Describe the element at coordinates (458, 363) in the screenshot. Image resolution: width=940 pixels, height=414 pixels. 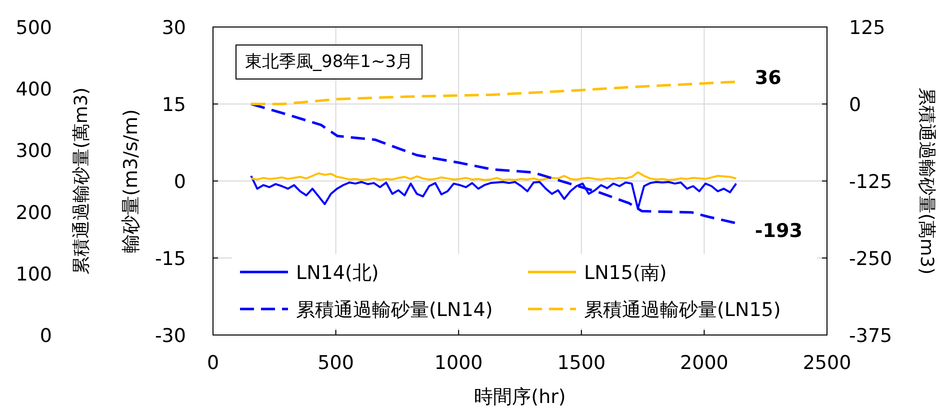
I see `x-tick-label: 1000` at that location.